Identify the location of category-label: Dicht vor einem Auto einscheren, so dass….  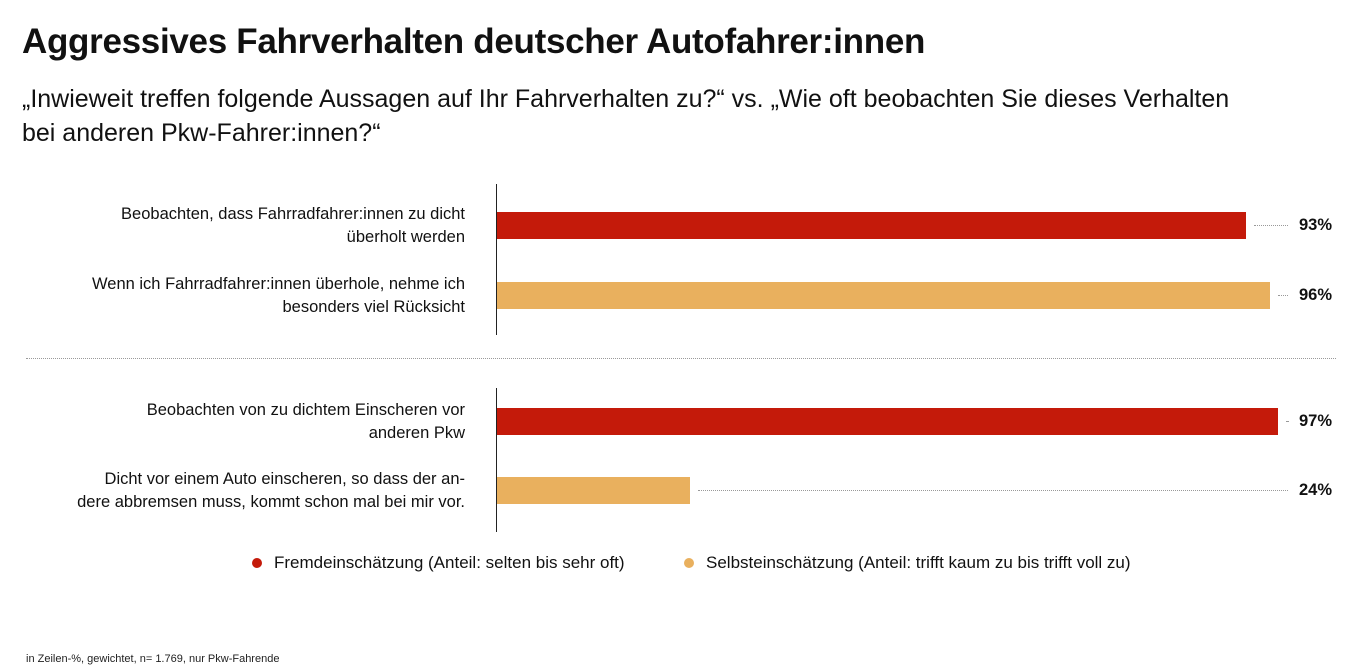
(242, 491).